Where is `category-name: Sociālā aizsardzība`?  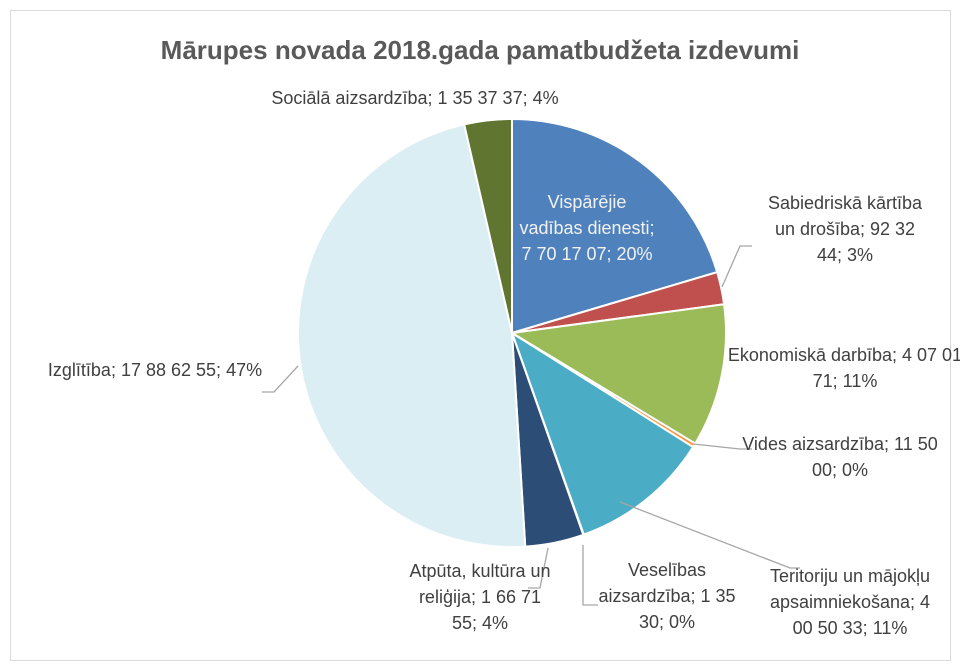
category-name: Sociālā aizsardzība is located at coordinates (349, 98).